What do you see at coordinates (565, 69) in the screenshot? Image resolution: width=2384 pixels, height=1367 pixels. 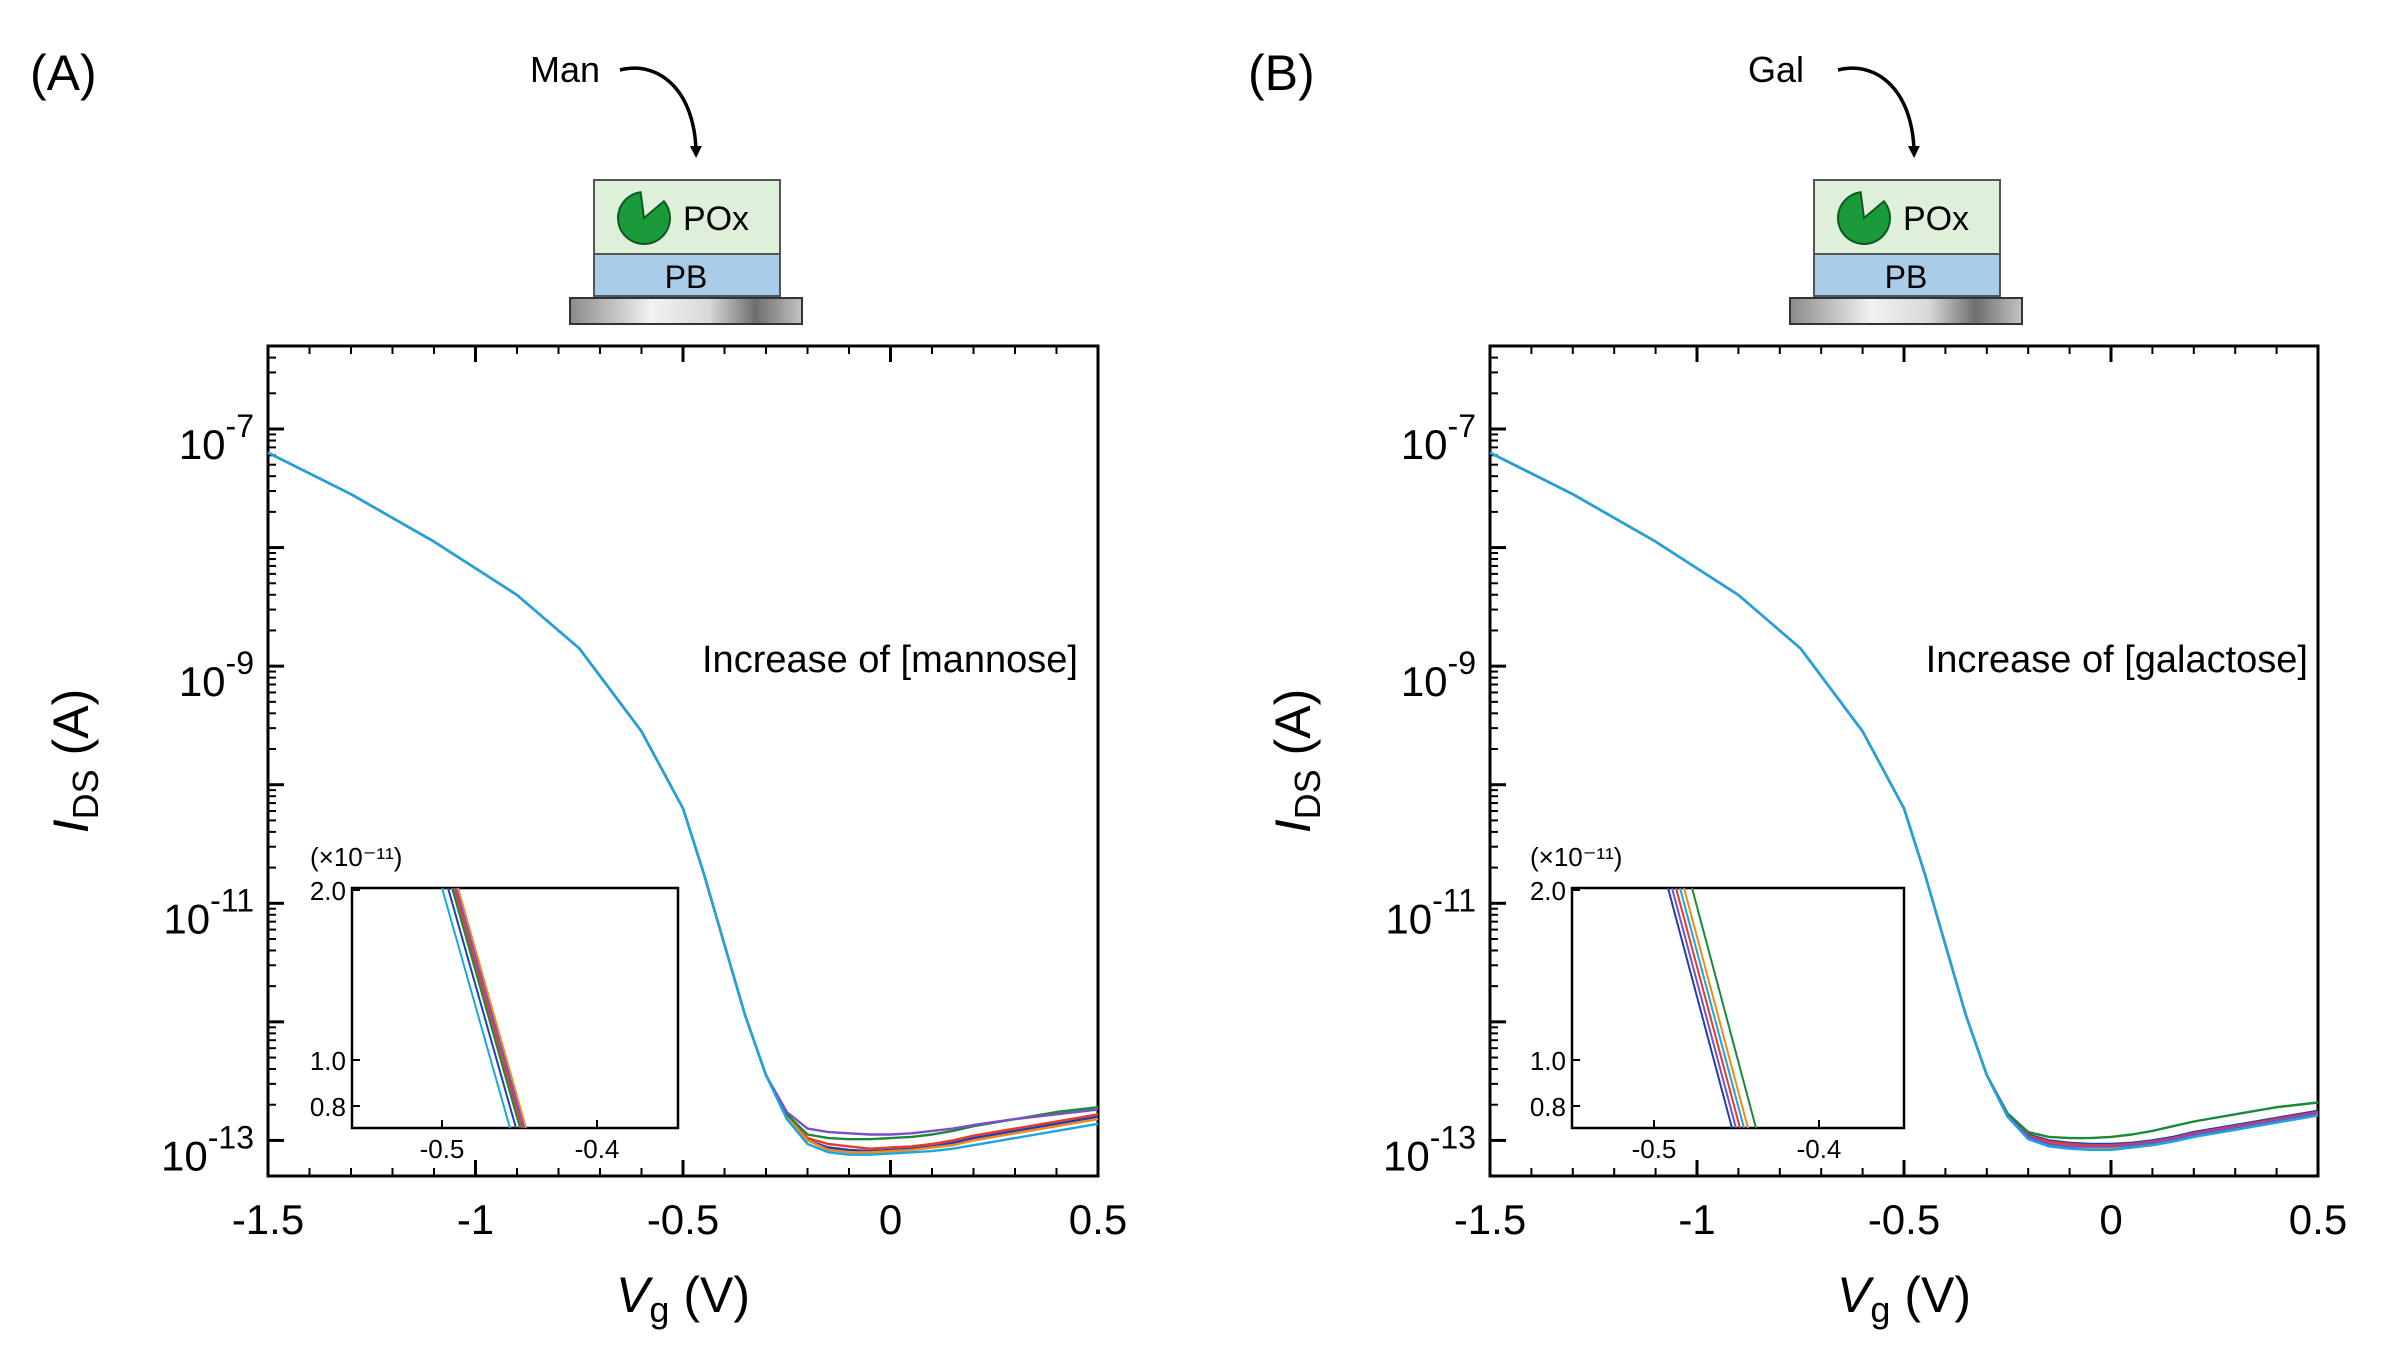 I see `analyte-label: Man` at bounding box center [565, 69].